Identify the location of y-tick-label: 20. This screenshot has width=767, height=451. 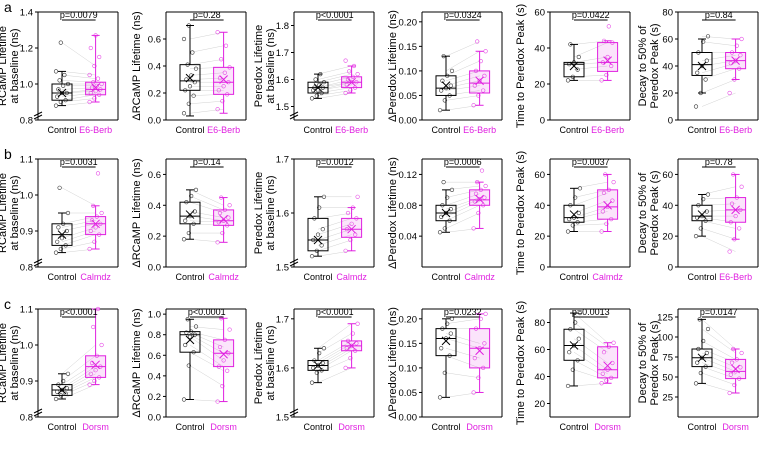
(667, 94).